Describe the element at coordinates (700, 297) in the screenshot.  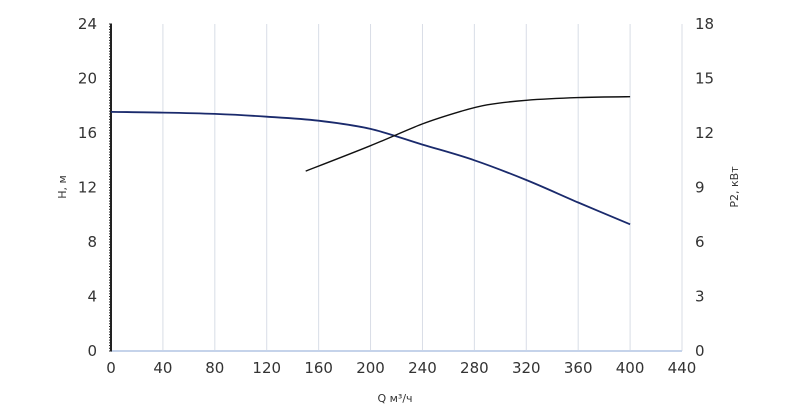
I see `right-y-tick-label-3: 3` at that location.